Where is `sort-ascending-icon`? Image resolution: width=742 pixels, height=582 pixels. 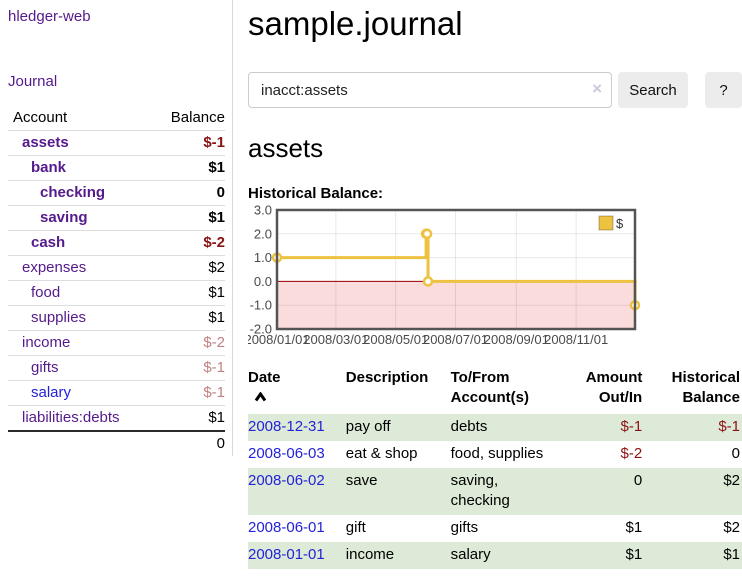 sort-ascending-icon is located at coordinates (299, 398).